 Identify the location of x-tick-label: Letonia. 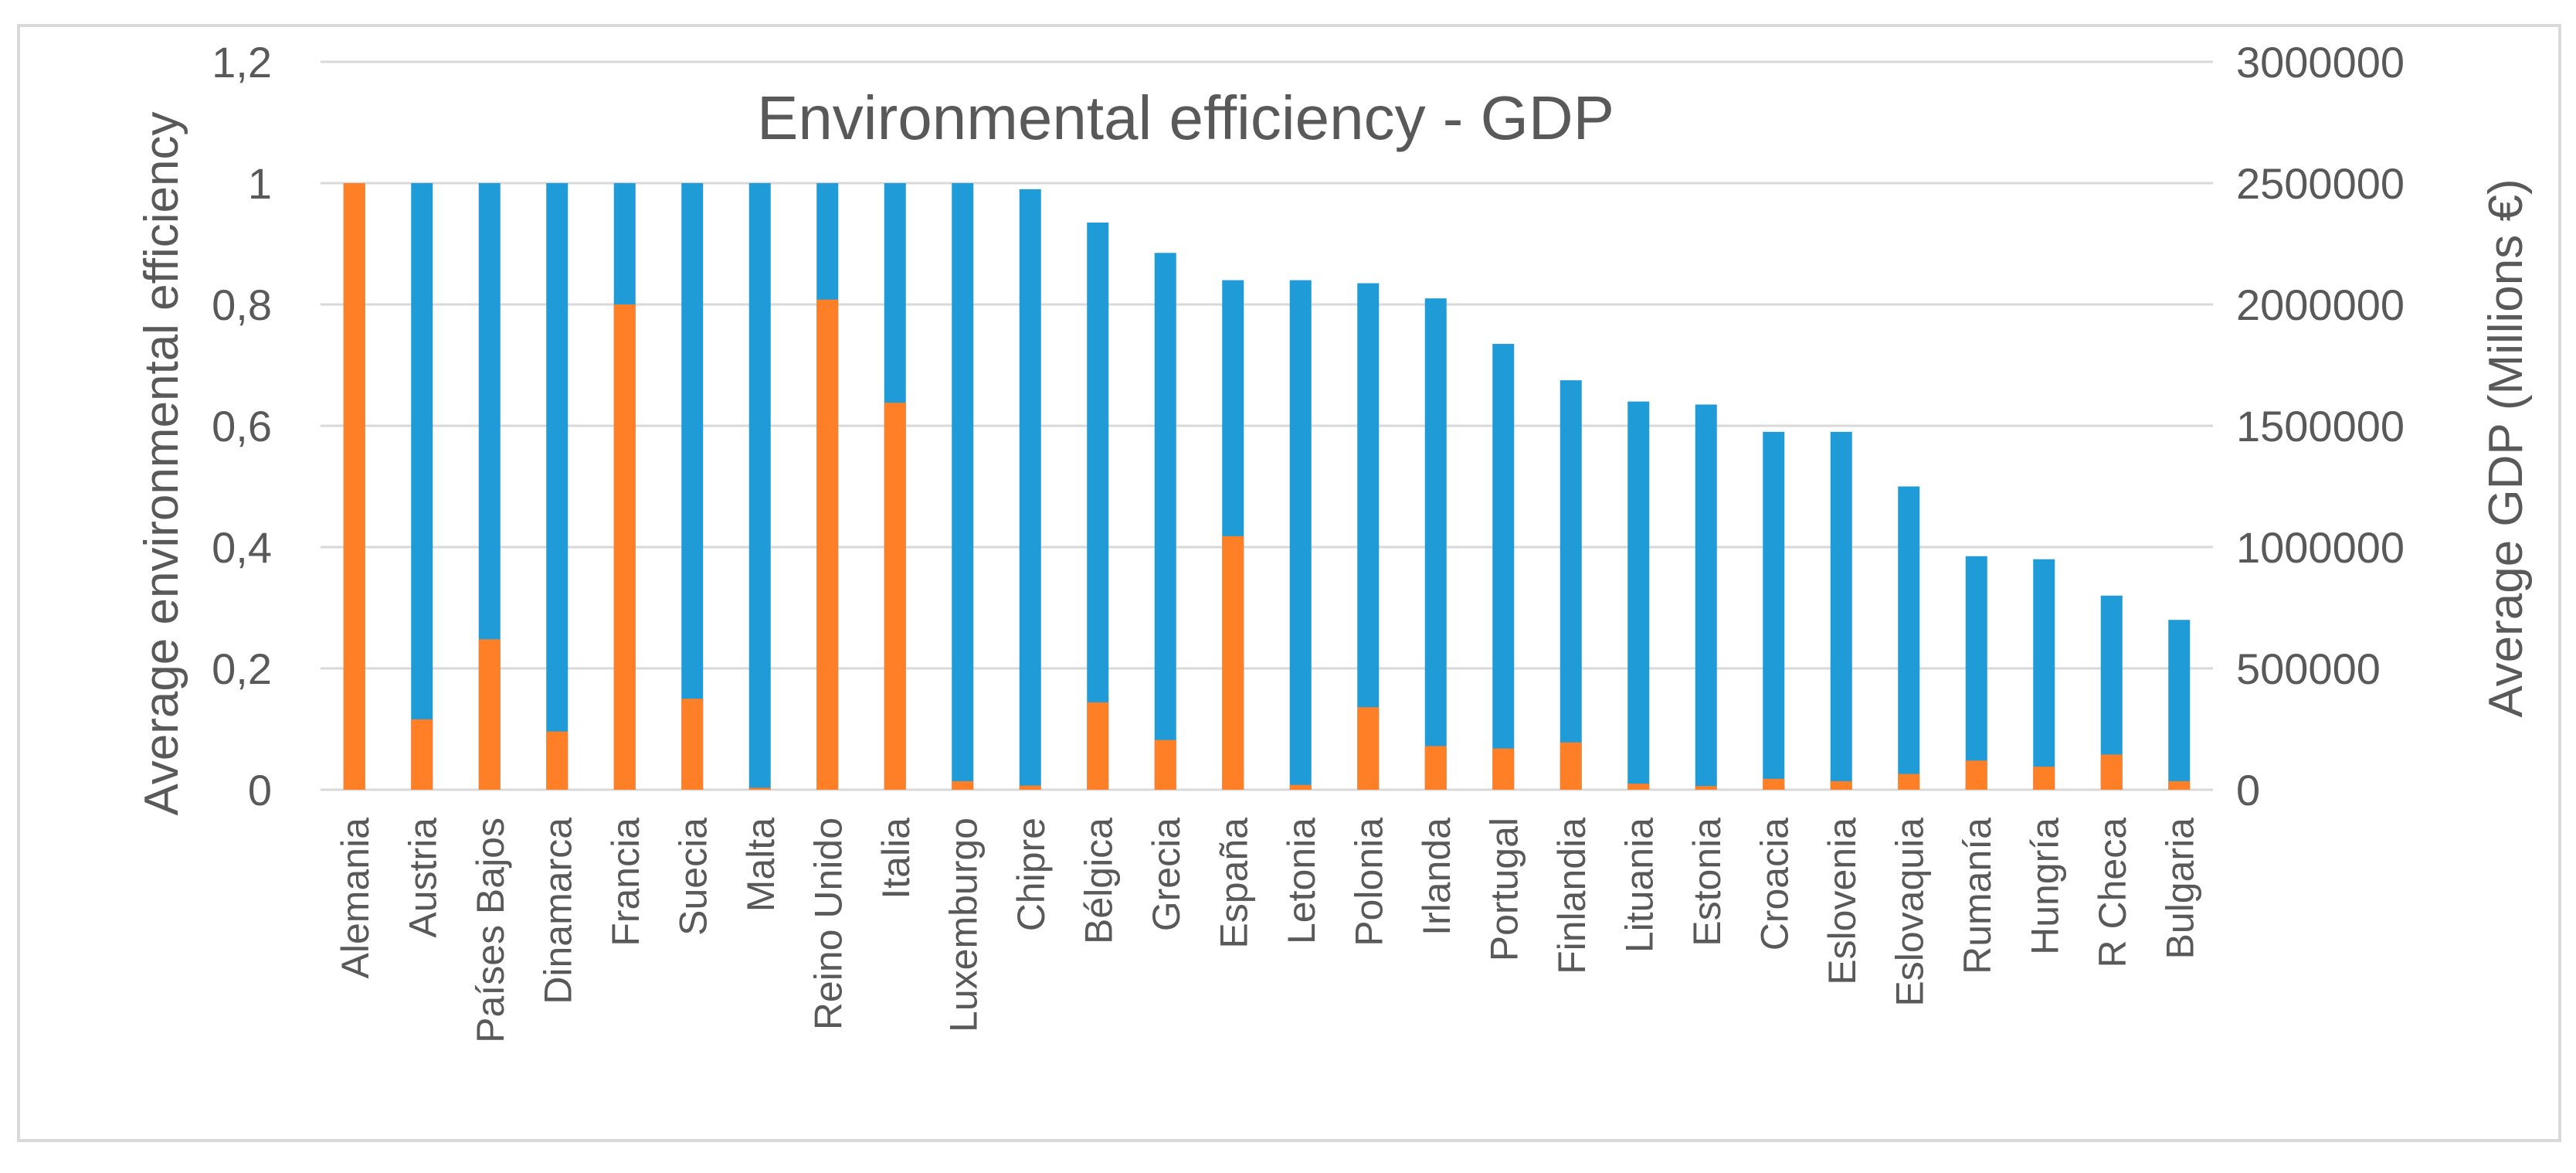
(1301, 881).